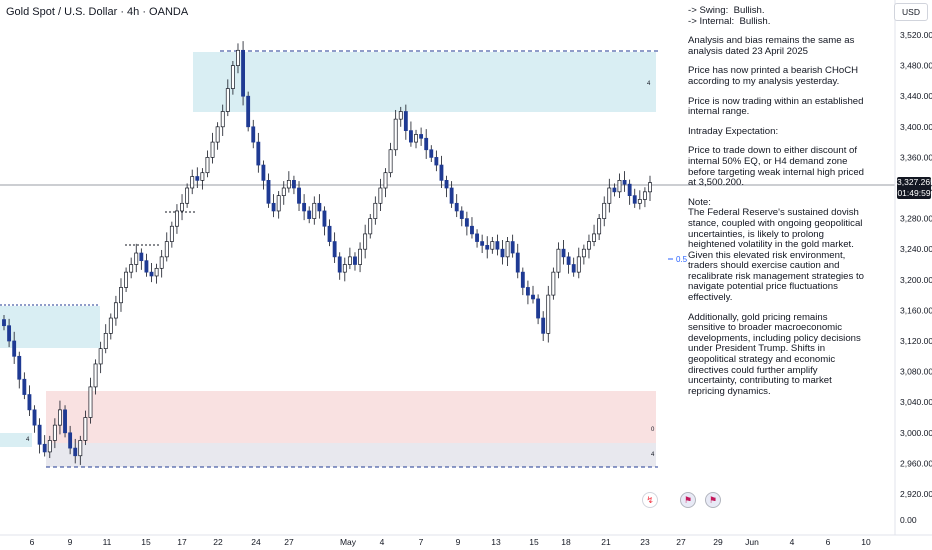 The image size is (932, 550). I want to click on price-tick-label: 3,520.00, so click(916, 35).